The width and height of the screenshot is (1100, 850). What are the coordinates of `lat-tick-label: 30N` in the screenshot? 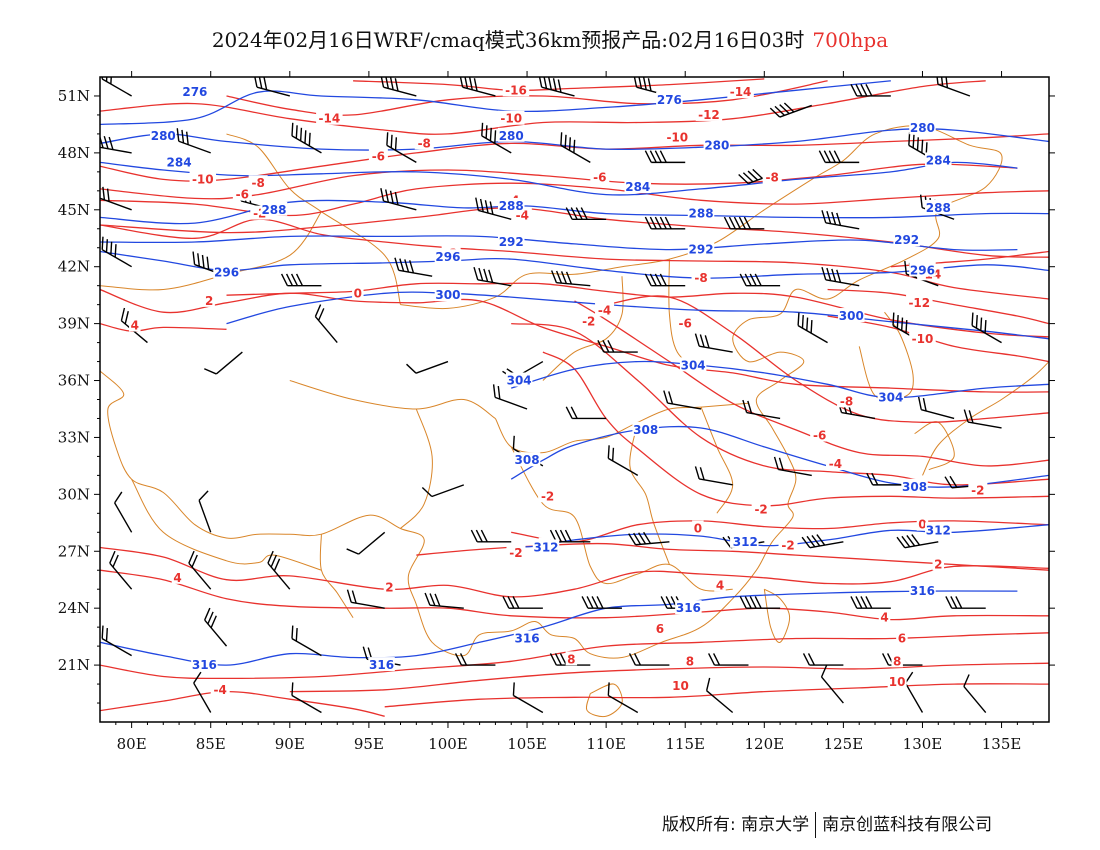 It's located at (74, 494).